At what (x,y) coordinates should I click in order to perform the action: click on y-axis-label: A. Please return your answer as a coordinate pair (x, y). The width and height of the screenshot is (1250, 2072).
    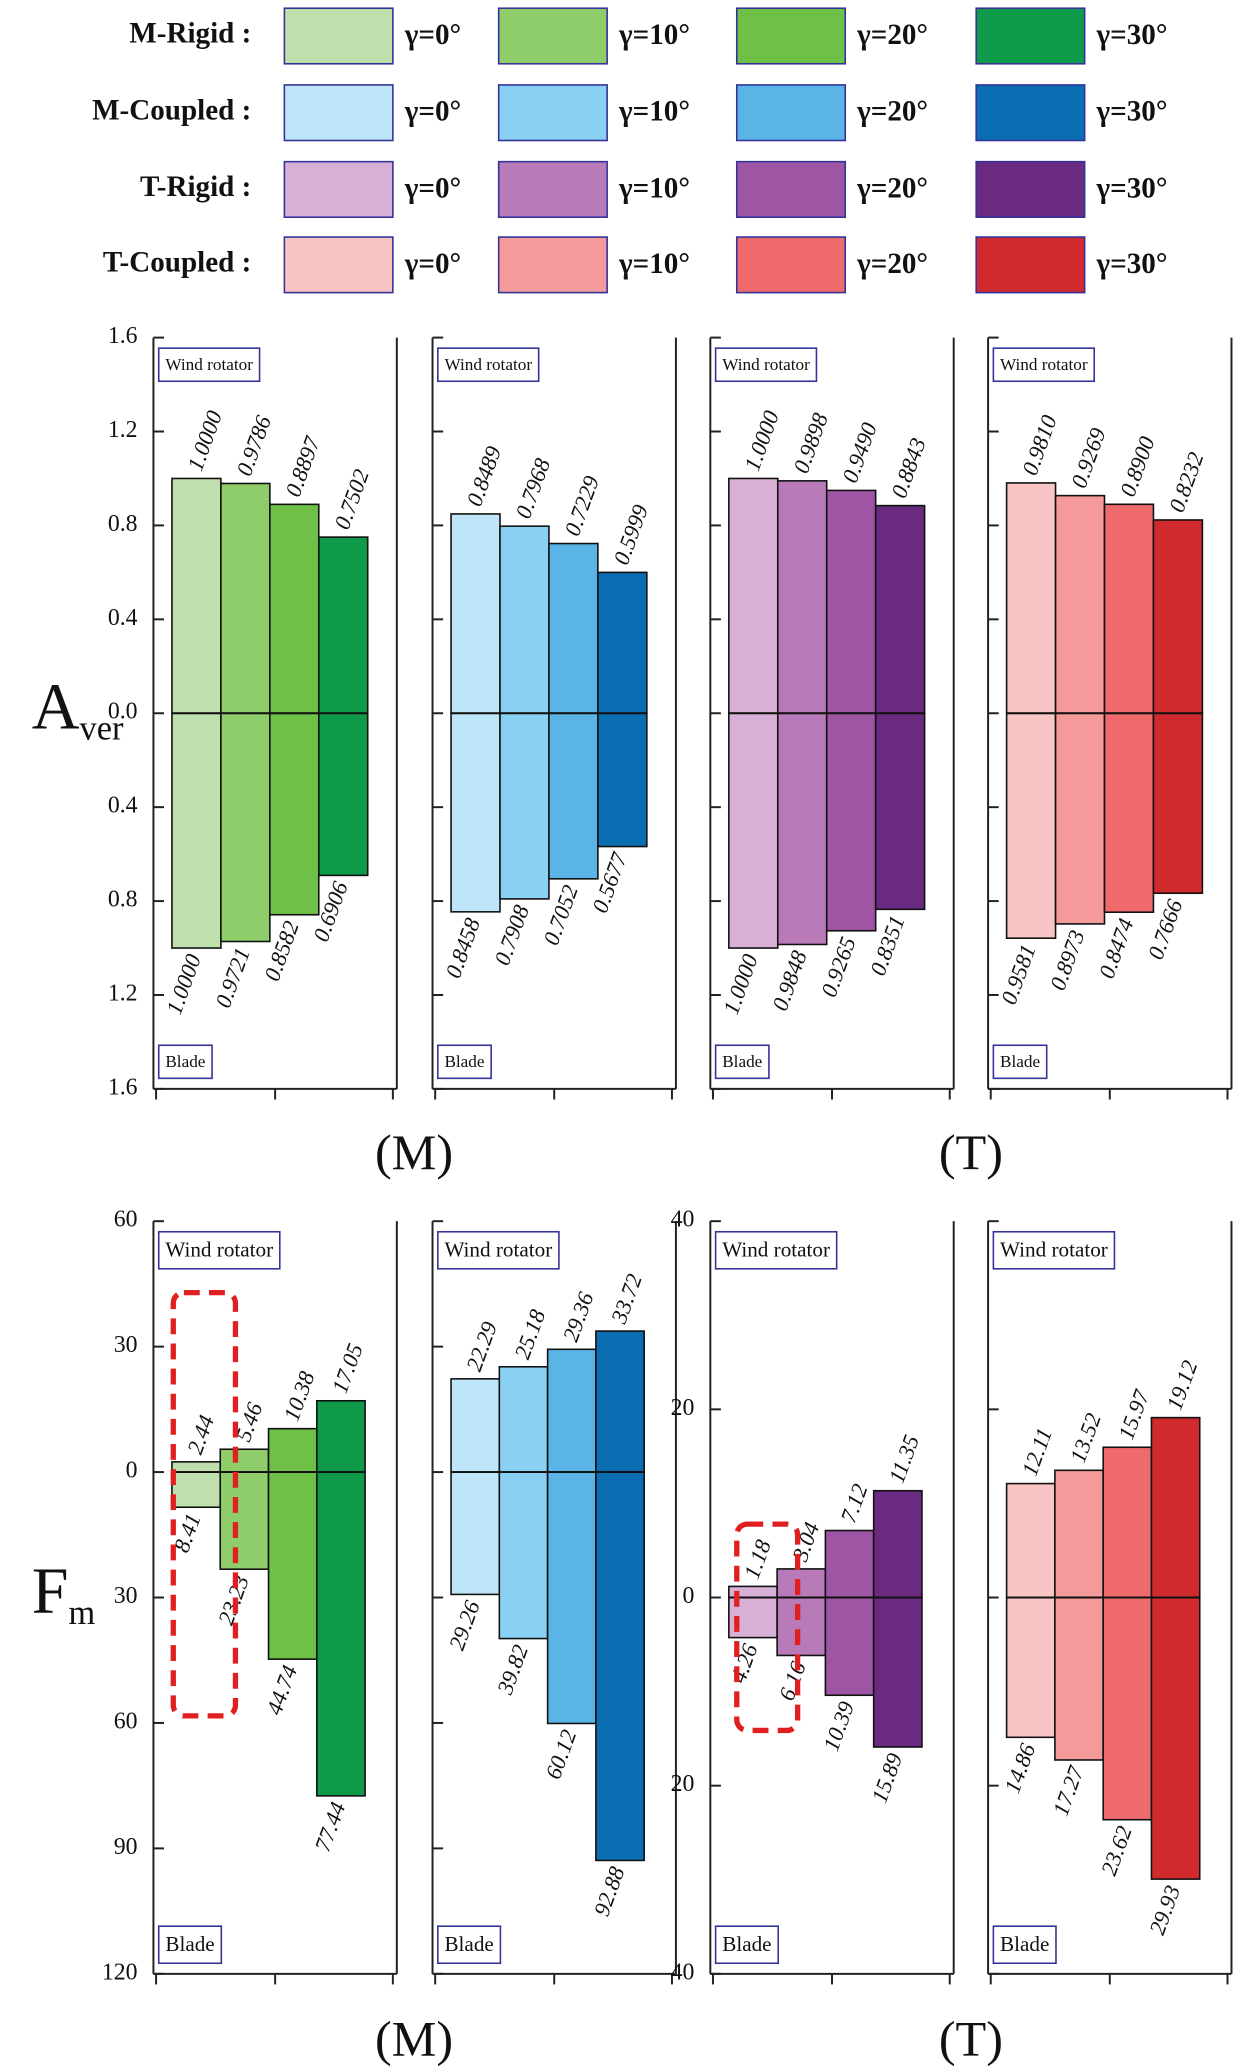
    Looking at the image, I should click on (56, 706).